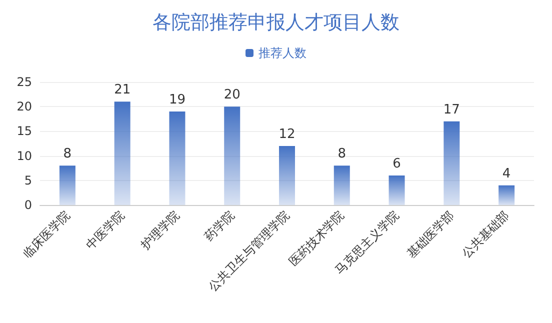 This screenshot has height=323, width=552. Describe the element at coordinates (160, 230) in the screenshot. I see `x-tick-label: 护理学院` at that location.